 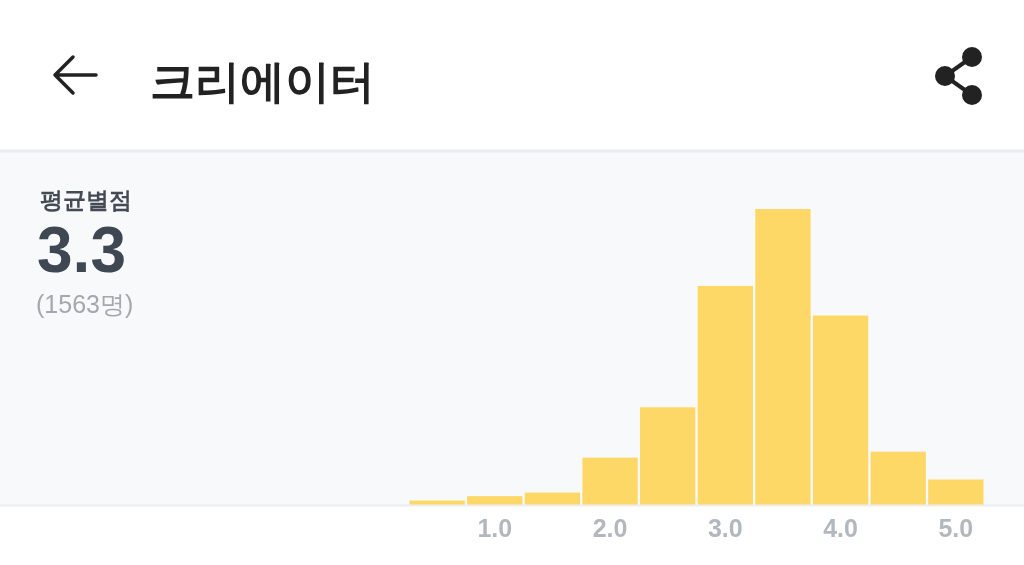 What do you see at coordinates (956, 528) in the screenshot?
I see `x-tick-label: 5.0` at bounding box center [956, 528].